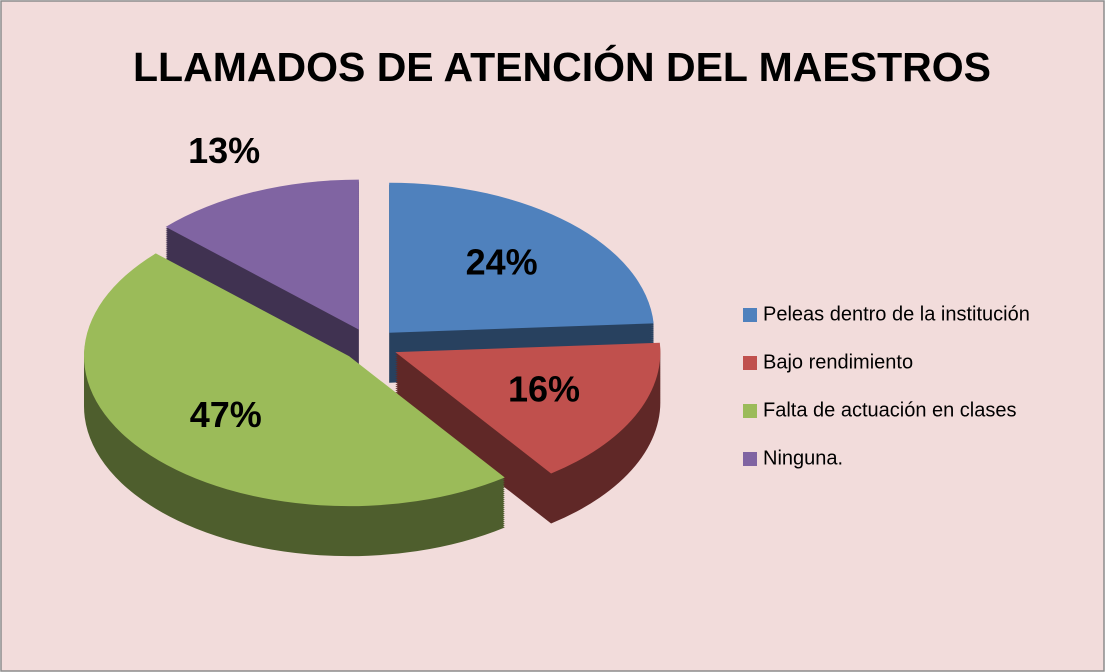 The width and height of the screenshot is (1105, 672). Describe the element at coordinates (226, 414) in the screenshot. I see `data-label: 47%` at that location.